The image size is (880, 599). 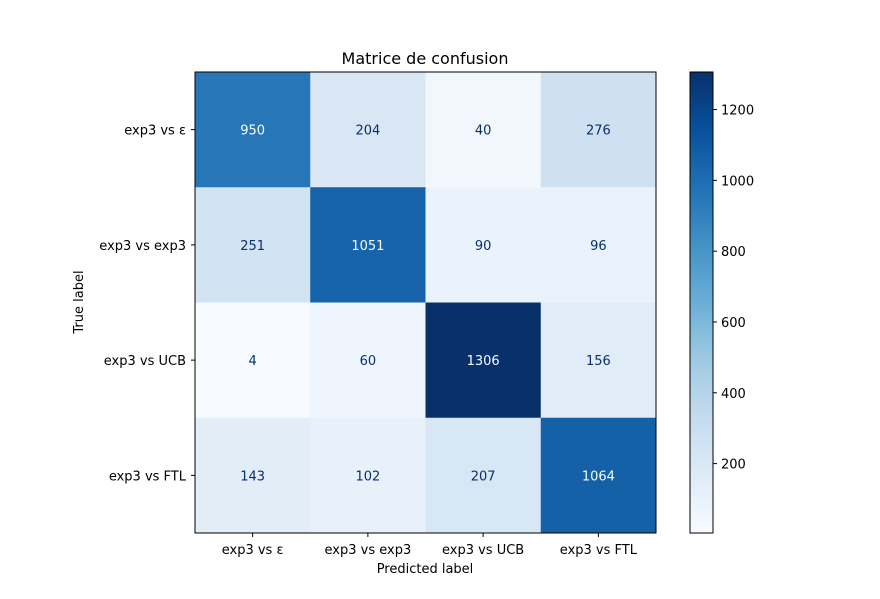 I want to click on cell-value-label: 156, so click(x=598, y=361).